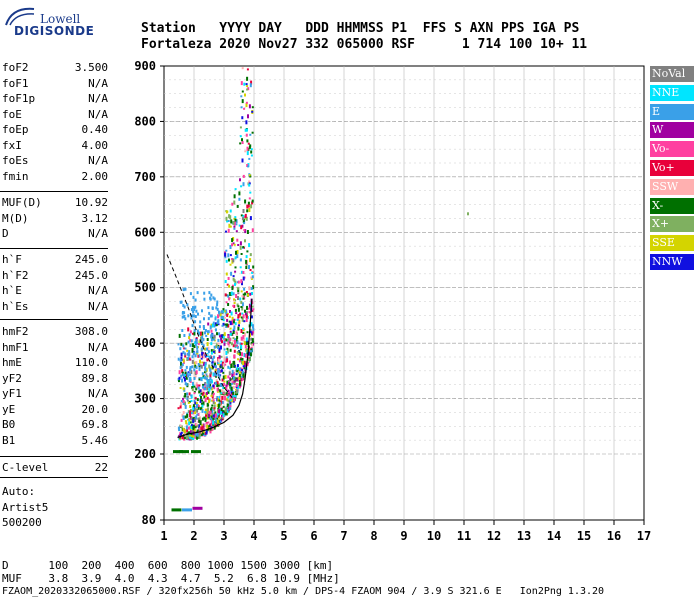 This screenshot has height=600, width=700. I want to click on param-name: B1, so click(9, 440).